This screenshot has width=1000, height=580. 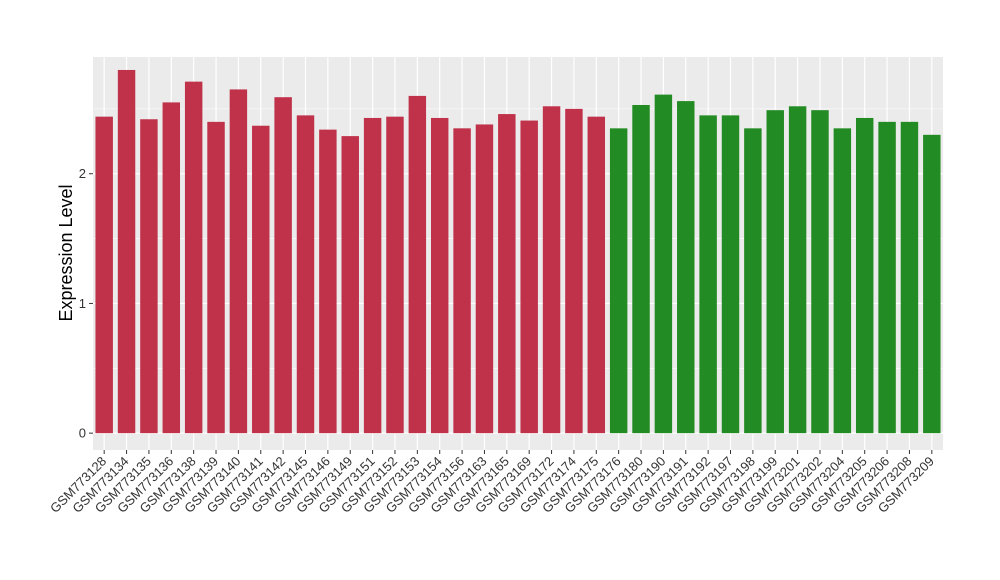 What do you see at coordinates (372, 275) in the screenshot?
I see `bar-GSM773151` at bounding box center [372, 275].